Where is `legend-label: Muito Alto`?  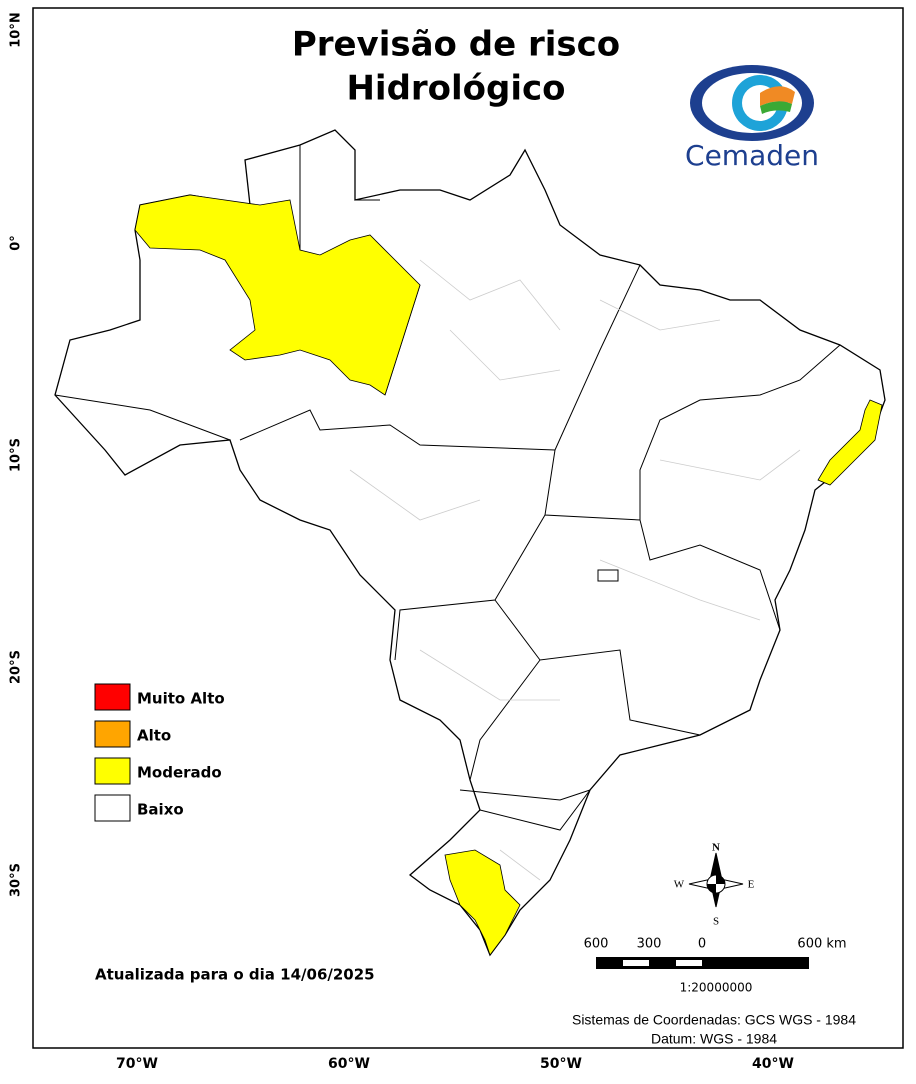
legend-label: Muito Alto is located at coordinates (181, 699).